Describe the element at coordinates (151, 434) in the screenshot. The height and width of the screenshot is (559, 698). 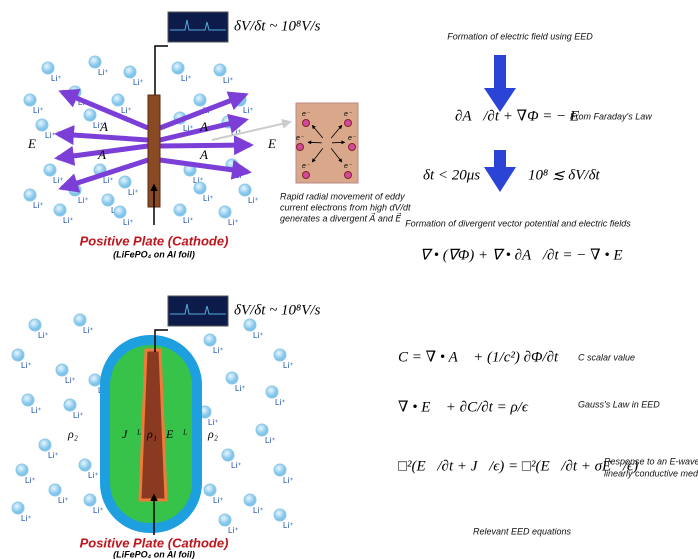
I see `rho-label: ρ₁` at that location.